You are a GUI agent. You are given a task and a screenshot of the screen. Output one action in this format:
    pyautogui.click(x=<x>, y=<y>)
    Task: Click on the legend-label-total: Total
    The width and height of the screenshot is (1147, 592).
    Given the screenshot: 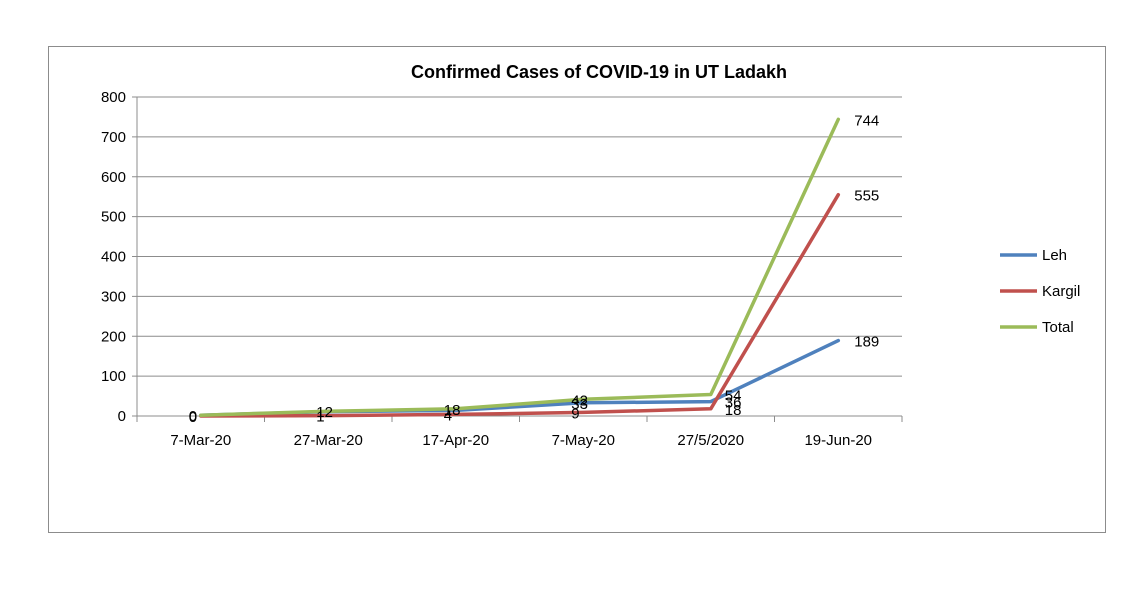 What is the action you would take?
    pyautogui.click(x=1058, y=327)
    